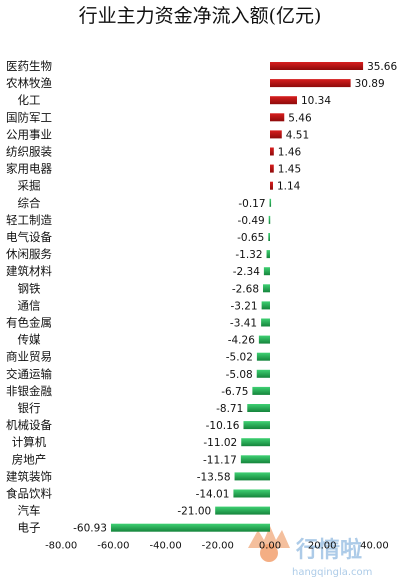  Describe the element at coordinates (241, 341) in the screenshot. I see `value-label: -4.26` at that location.